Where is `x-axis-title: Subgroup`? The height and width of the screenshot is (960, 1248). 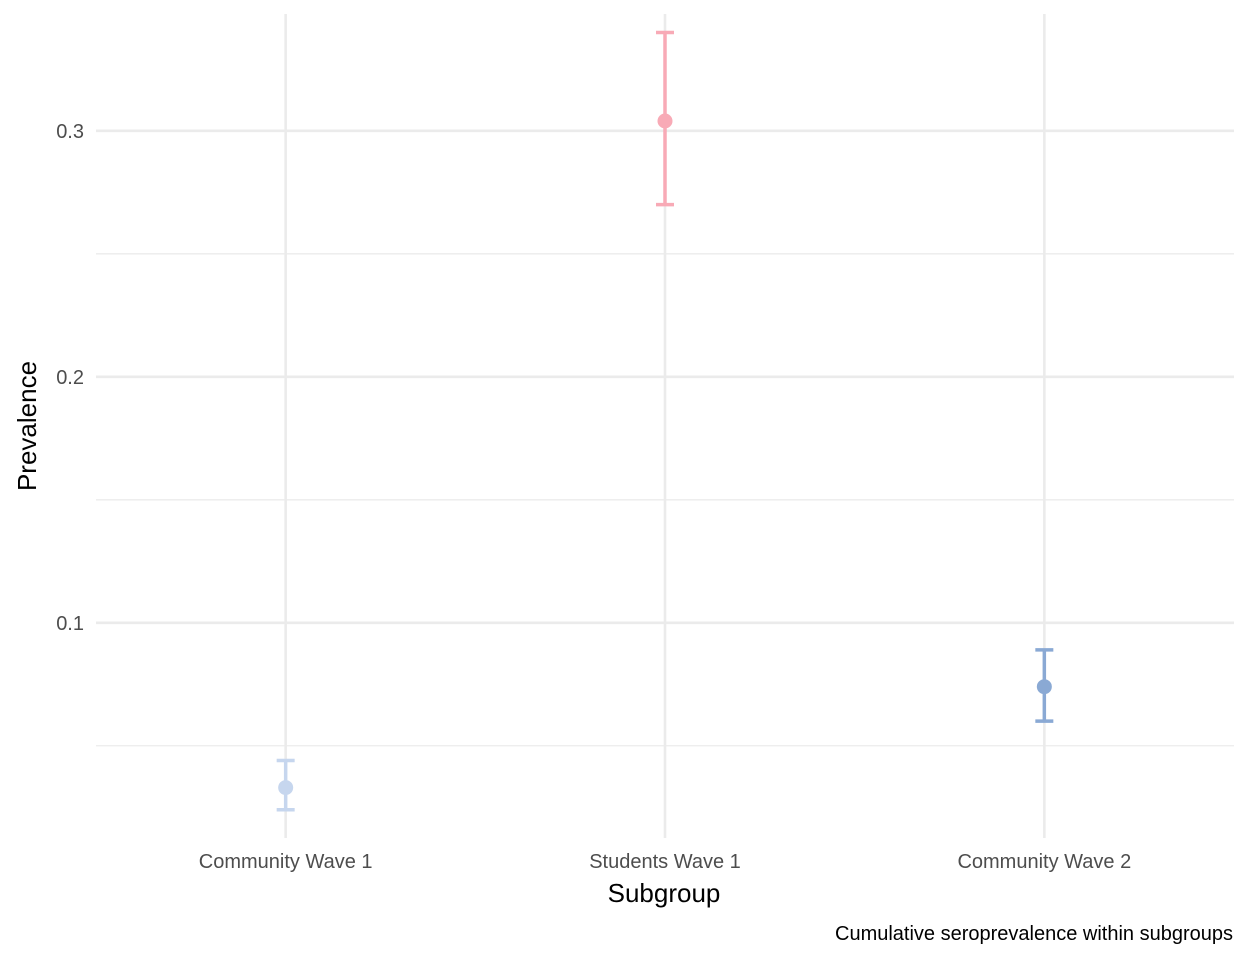 x-axis-title: Subgroup is located at coordinates (664, 893).